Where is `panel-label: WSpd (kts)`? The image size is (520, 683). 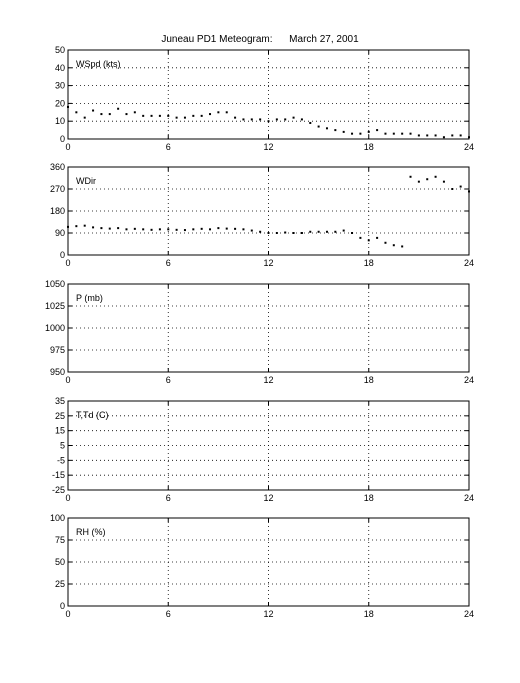
panel-label: WSpd (kts) is located at coordinates (98, 64).